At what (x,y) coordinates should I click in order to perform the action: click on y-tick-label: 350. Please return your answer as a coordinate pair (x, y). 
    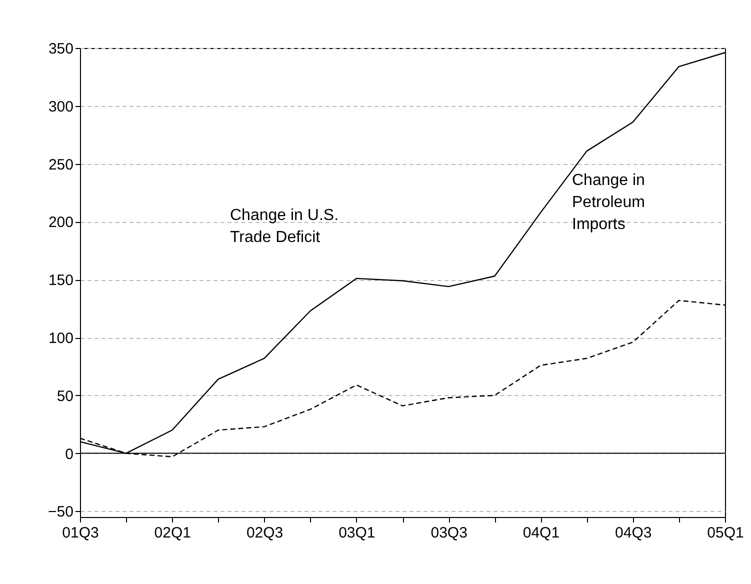
    Looking at the image, I should click on (61, 49).